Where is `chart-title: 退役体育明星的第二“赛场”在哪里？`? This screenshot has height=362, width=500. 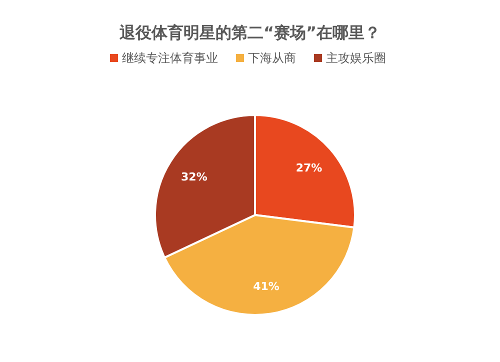 chart-title: 退役体育明星的第二“赛场”在哪里？ is located at coordinates (249, 32).